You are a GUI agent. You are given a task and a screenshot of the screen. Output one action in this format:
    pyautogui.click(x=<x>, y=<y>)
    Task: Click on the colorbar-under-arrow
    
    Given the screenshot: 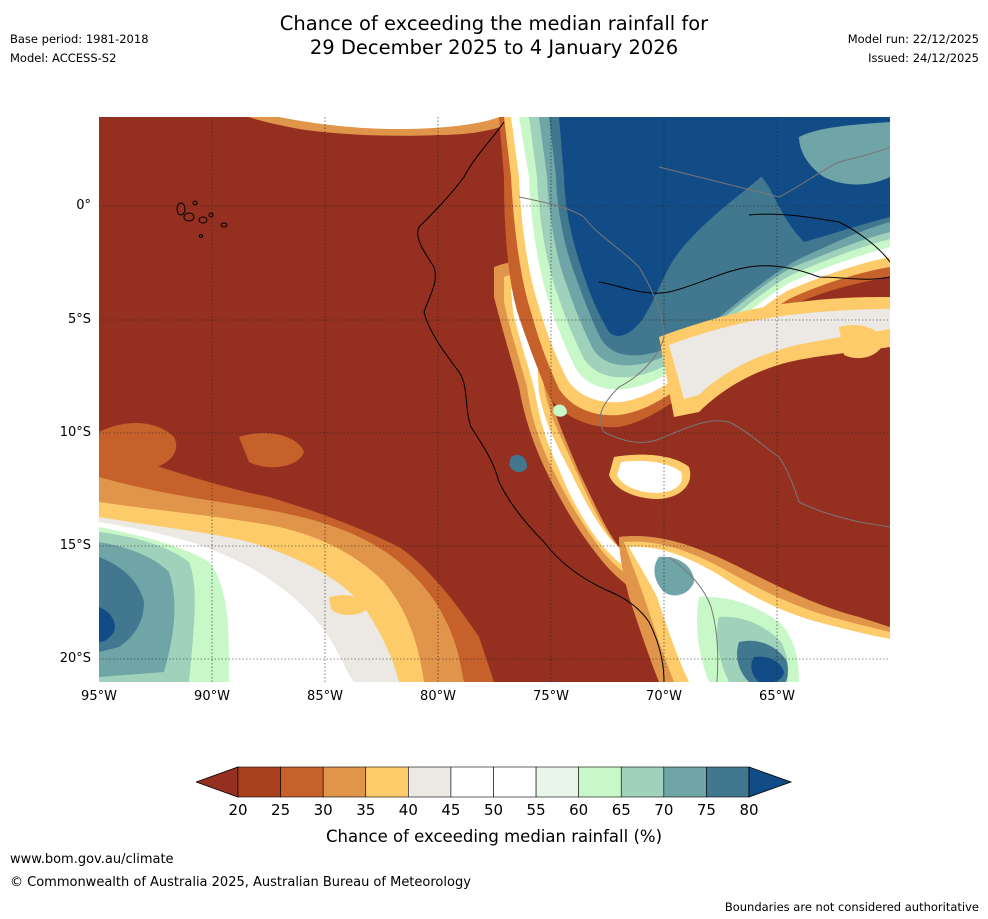 What is the action you would take?
    pyautogui.click(x=217, y=782)
    